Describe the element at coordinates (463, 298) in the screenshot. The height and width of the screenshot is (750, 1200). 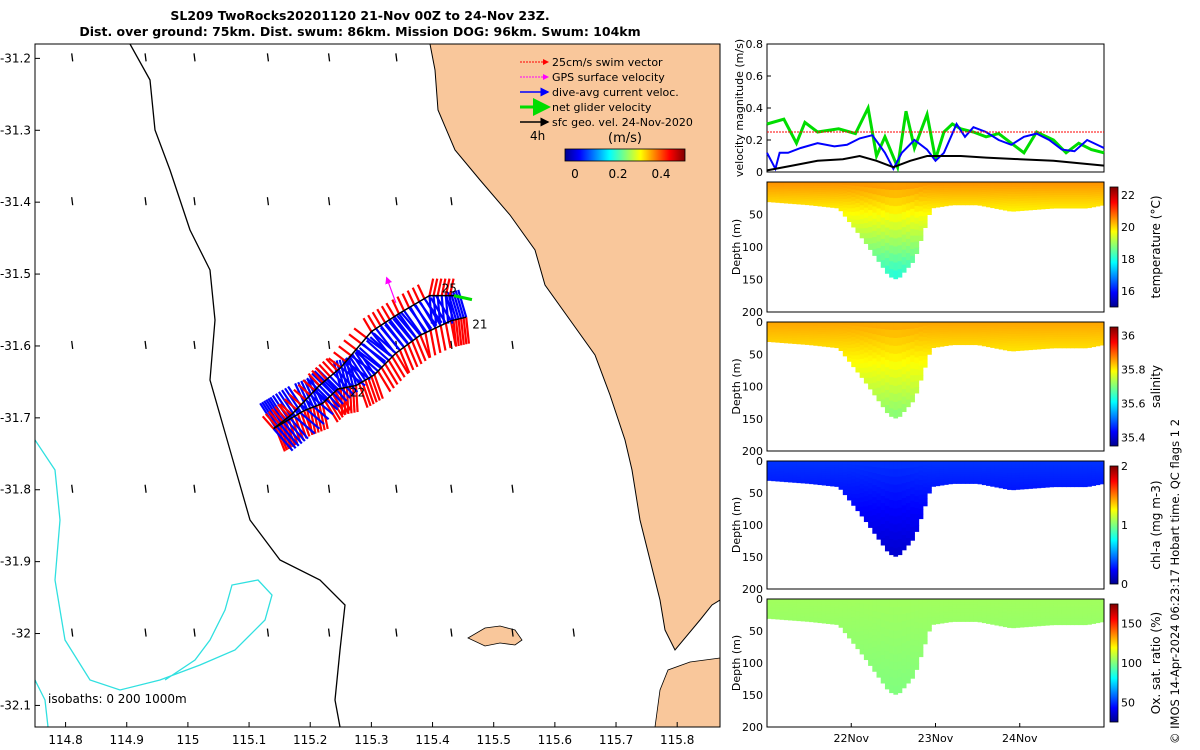
I see `net-glider-vector` at that location.